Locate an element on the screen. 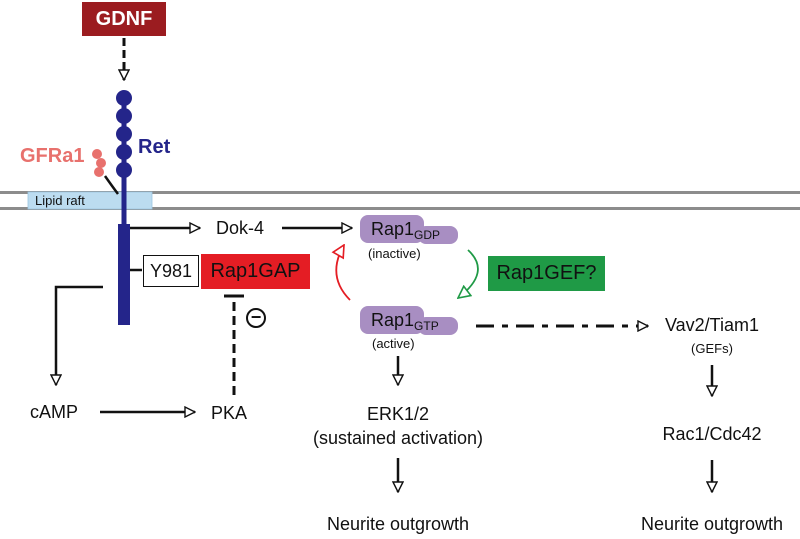 The width and height of the screenshot is (800, 539). rac1-label: Rac1/Cdc42 is located at coordinates (712, 434).